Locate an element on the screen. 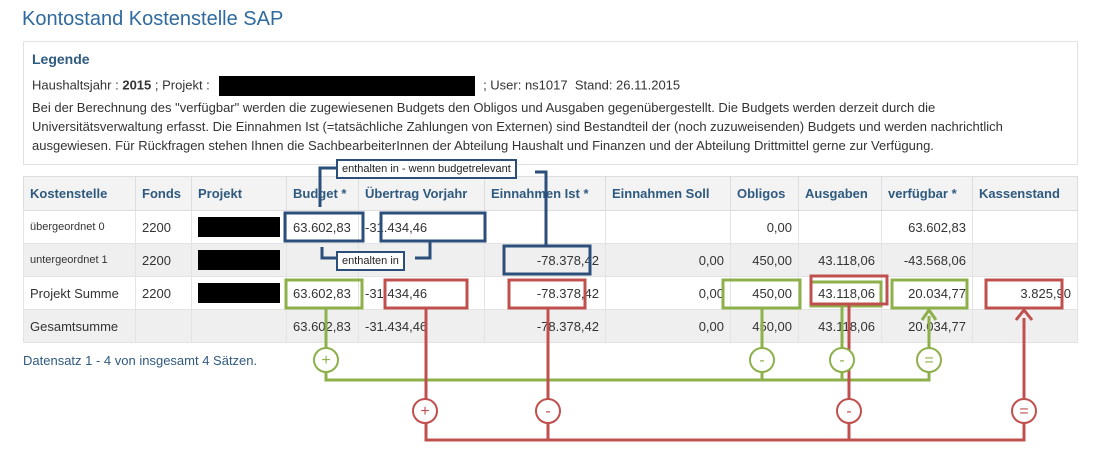  legend-title: Legende is located at coordinates (61, 59).